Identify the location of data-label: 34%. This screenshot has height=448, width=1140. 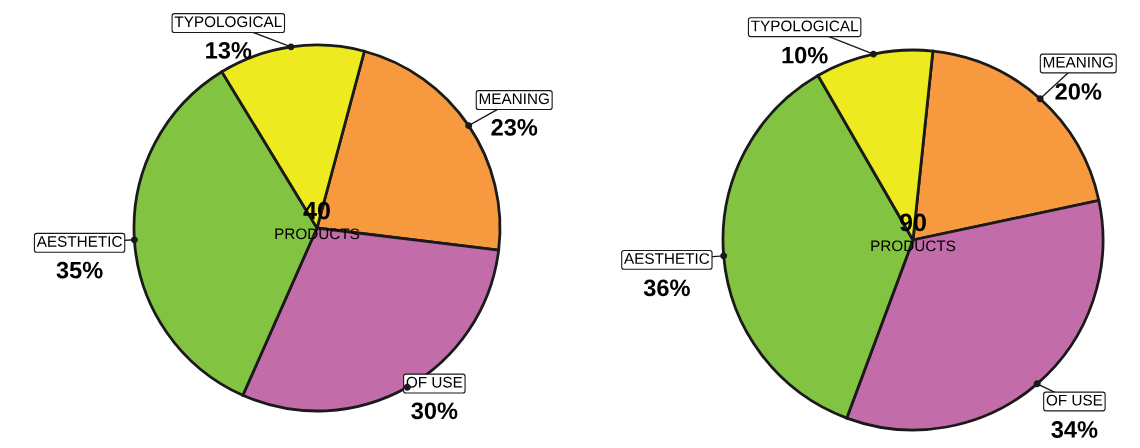
(1074, 429).